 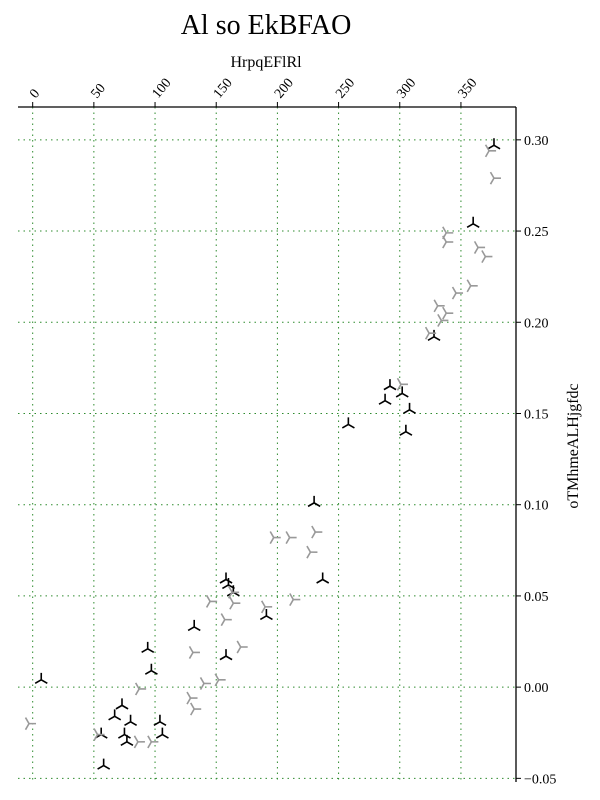 I want to click on chart-title: Al so EkBFAO, so click(x=266, y=25).